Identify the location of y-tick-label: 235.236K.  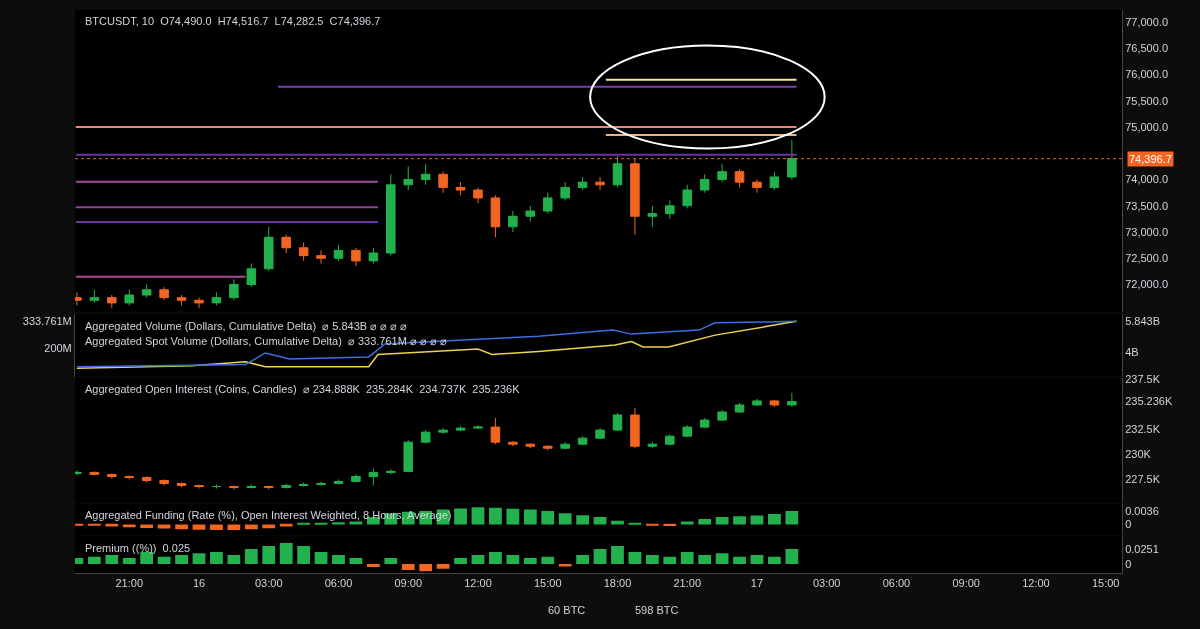
(1149, 401).